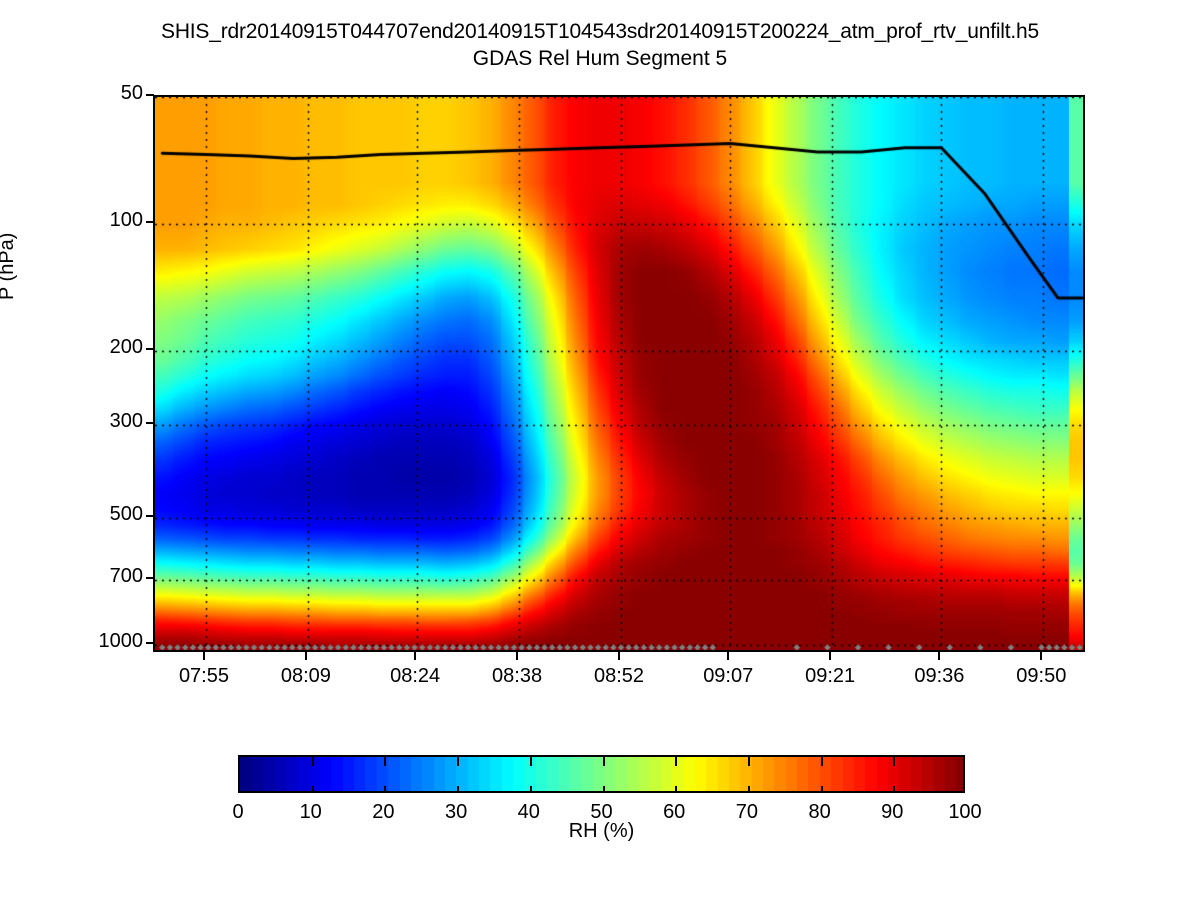  Describe the element at coordinates (9, 266) in the screenshot. I see `y-axis-label: P (hPa)` at that location.